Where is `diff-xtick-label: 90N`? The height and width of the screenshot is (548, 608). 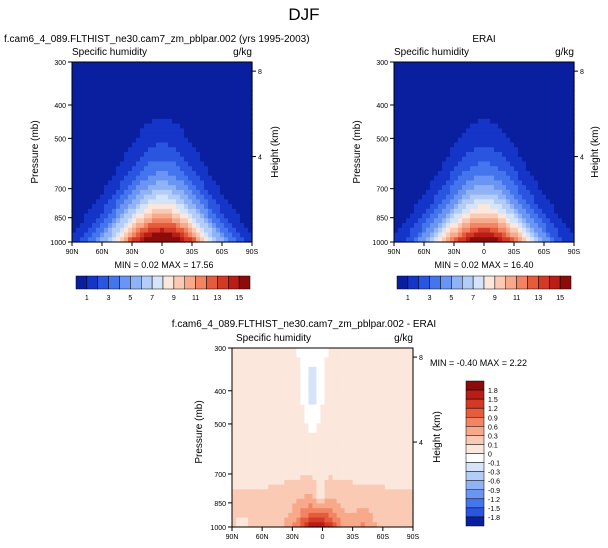
diff-xtick-label: 90N is located at coordinates (232, 537).